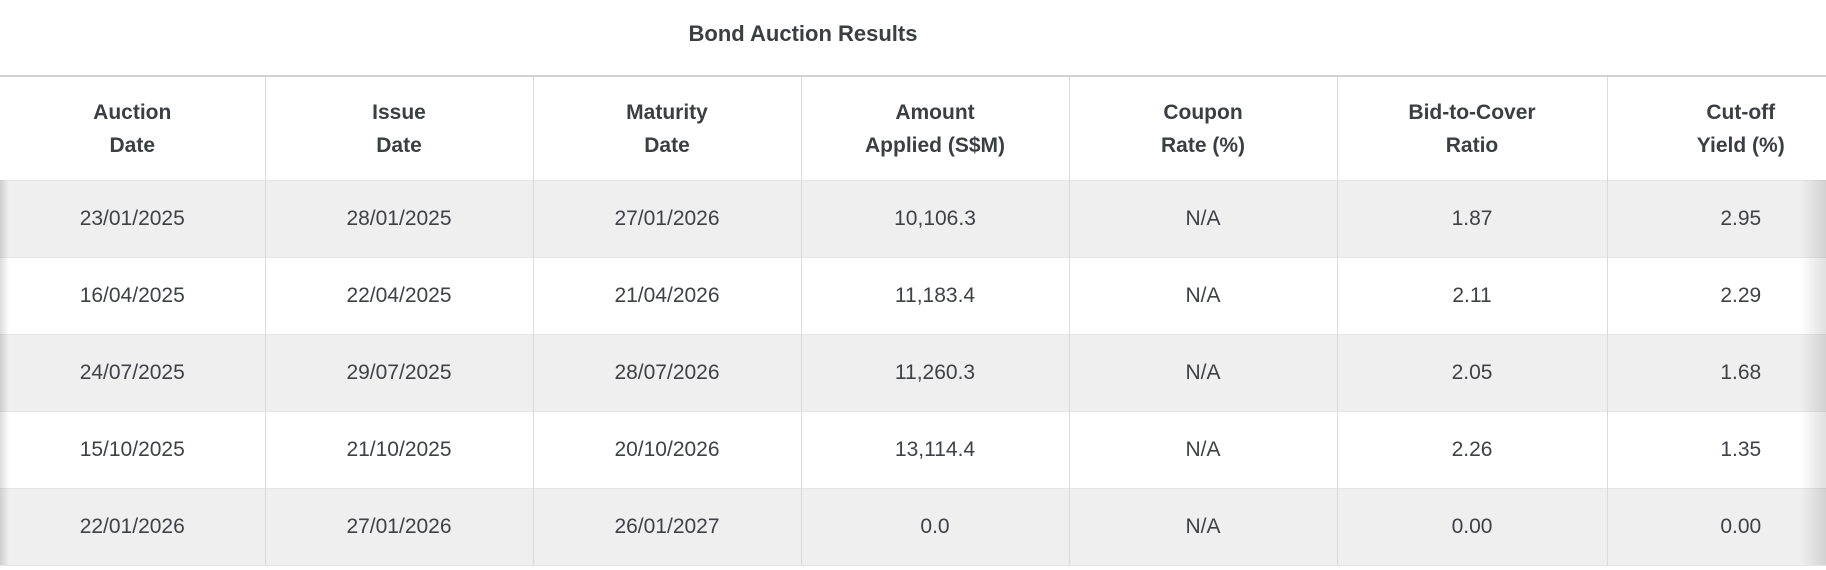 This screenshot has width=1826, height=570. I want to click on table-cell: 2.29, so click(1716, 296).